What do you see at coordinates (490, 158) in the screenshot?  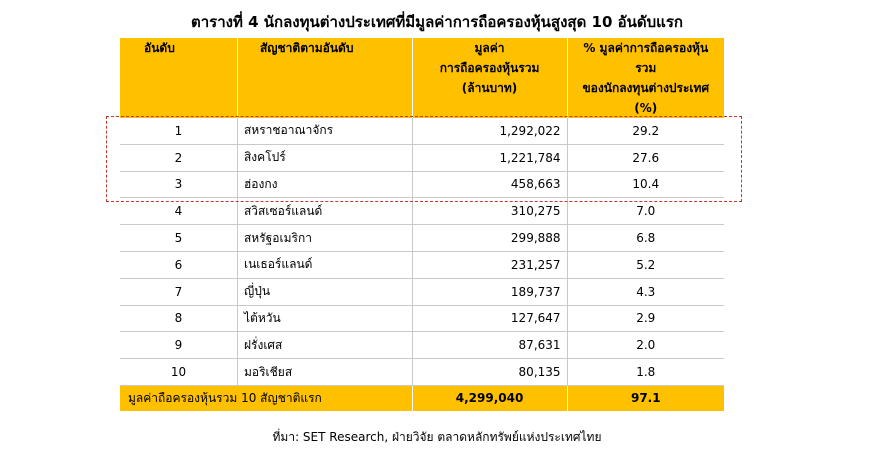 I see `value-cell: 1,221,784` at bounding box center [490, 158].